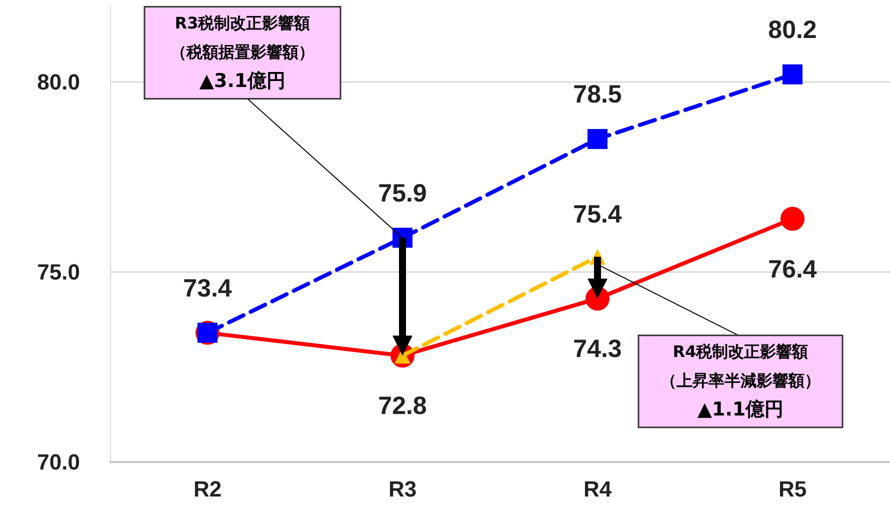 The height and width of the screenshot is (515, 890). Describe the element at coordinates (402, 406) in the screenshot. I see `data-label: 72.8` at that location.